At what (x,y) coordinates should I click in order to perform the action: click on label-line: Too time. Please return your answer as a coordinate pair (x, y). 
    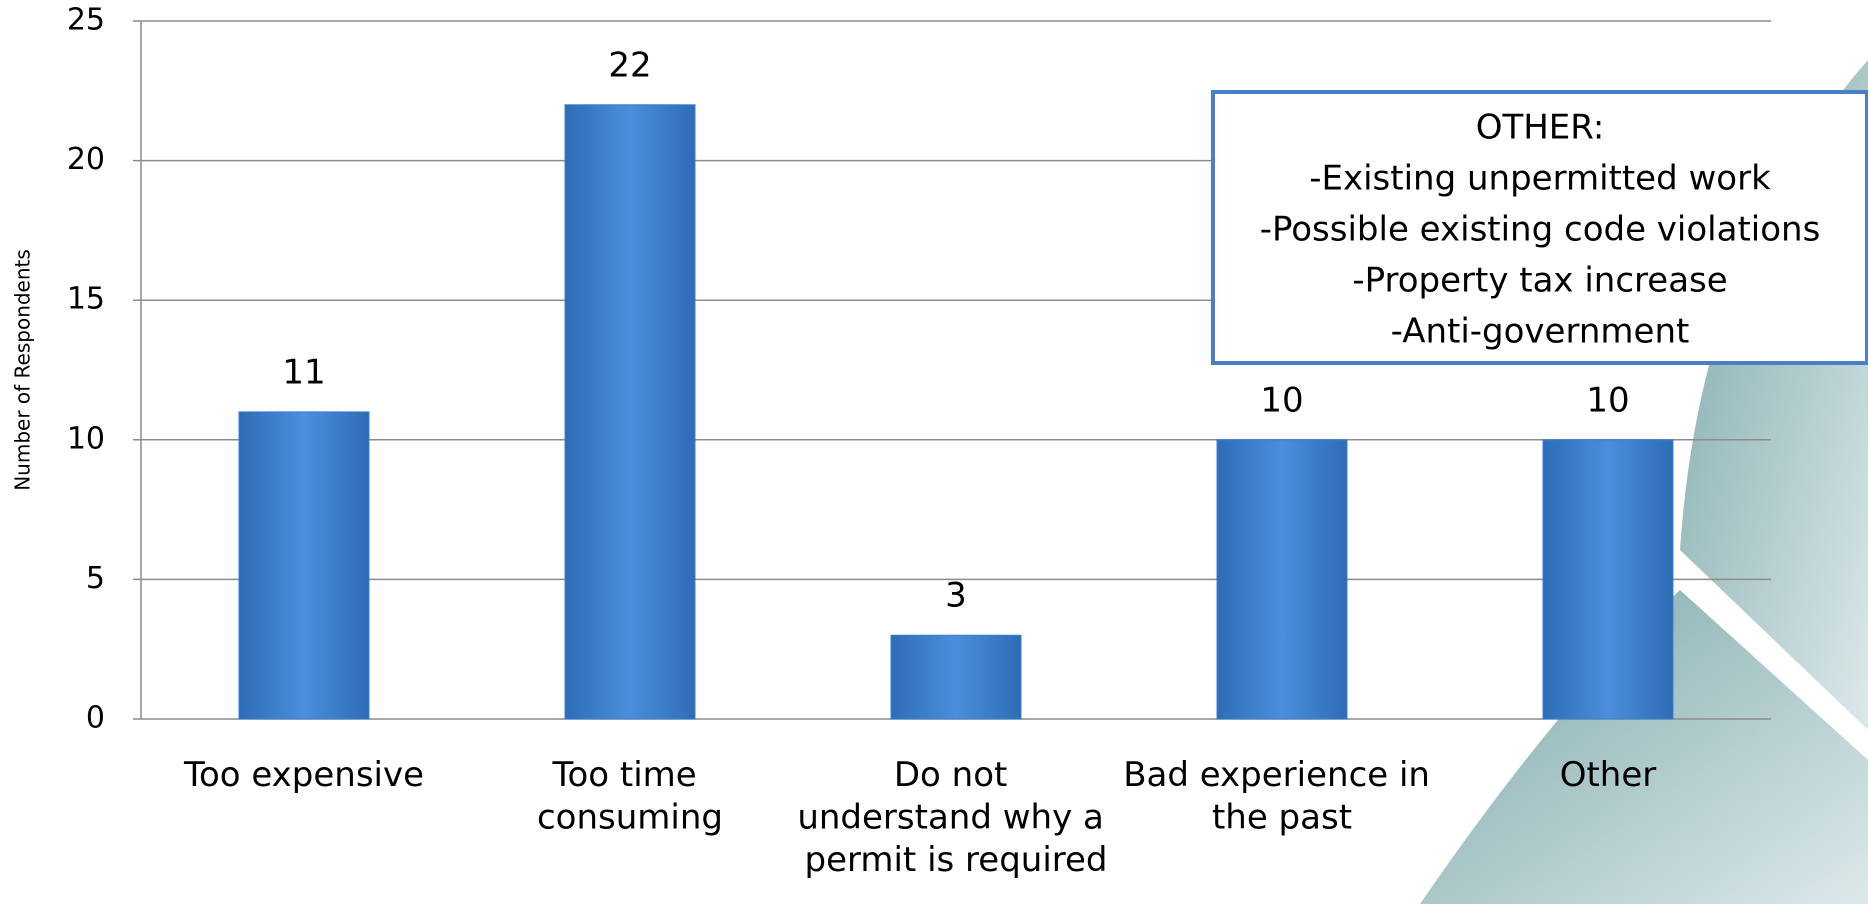
    Looking at the image, I should click on (629, 775).